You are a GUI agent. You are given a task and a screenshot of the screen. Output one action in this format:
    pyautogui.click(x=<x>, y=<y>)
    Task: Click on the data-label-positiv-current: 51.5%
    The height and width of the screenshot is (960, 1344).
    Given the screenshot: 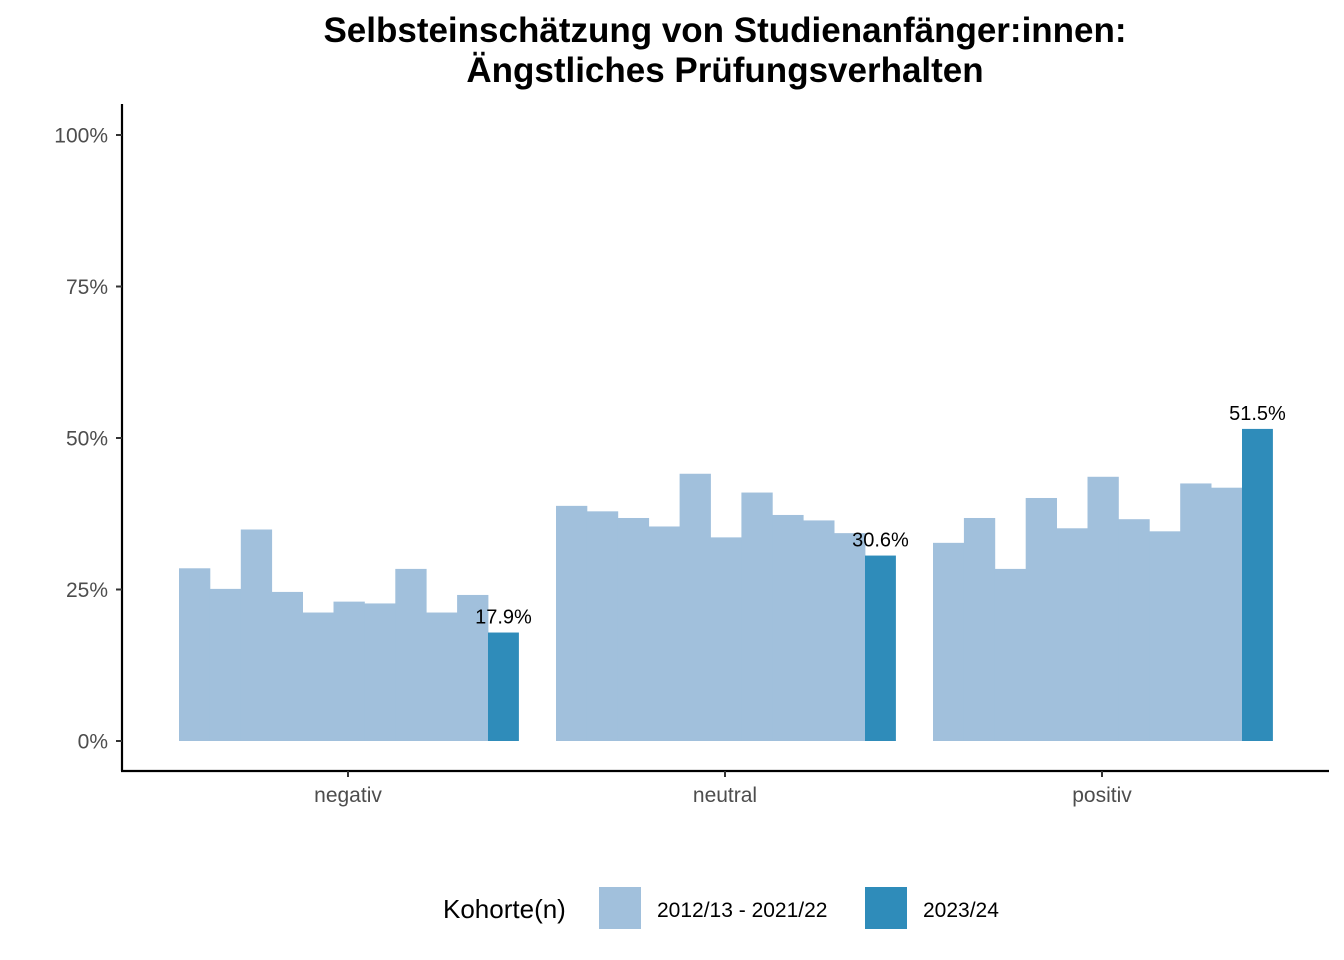 What is the action you would take?
    pyautogui.click(x=1257, y=414)
    